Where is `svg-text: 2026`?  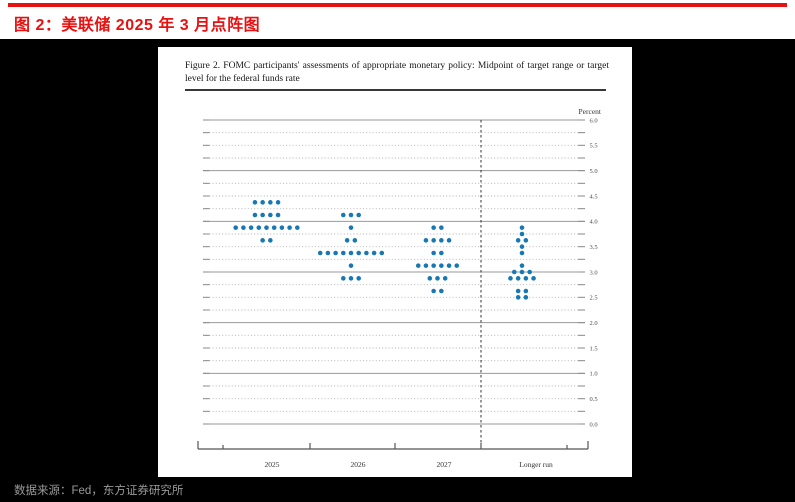
svg-text: 2026 is located at coordinates (358, 464).